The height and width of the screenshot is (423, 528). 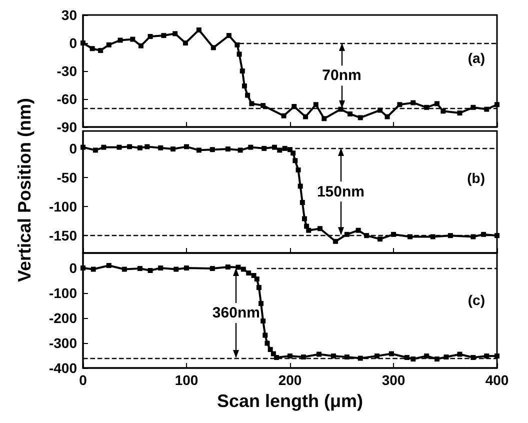 What do you see at coordinates (63, 318) in the screenshot?
I see `y-tick-label: -200` at bounding box center [63, 318].